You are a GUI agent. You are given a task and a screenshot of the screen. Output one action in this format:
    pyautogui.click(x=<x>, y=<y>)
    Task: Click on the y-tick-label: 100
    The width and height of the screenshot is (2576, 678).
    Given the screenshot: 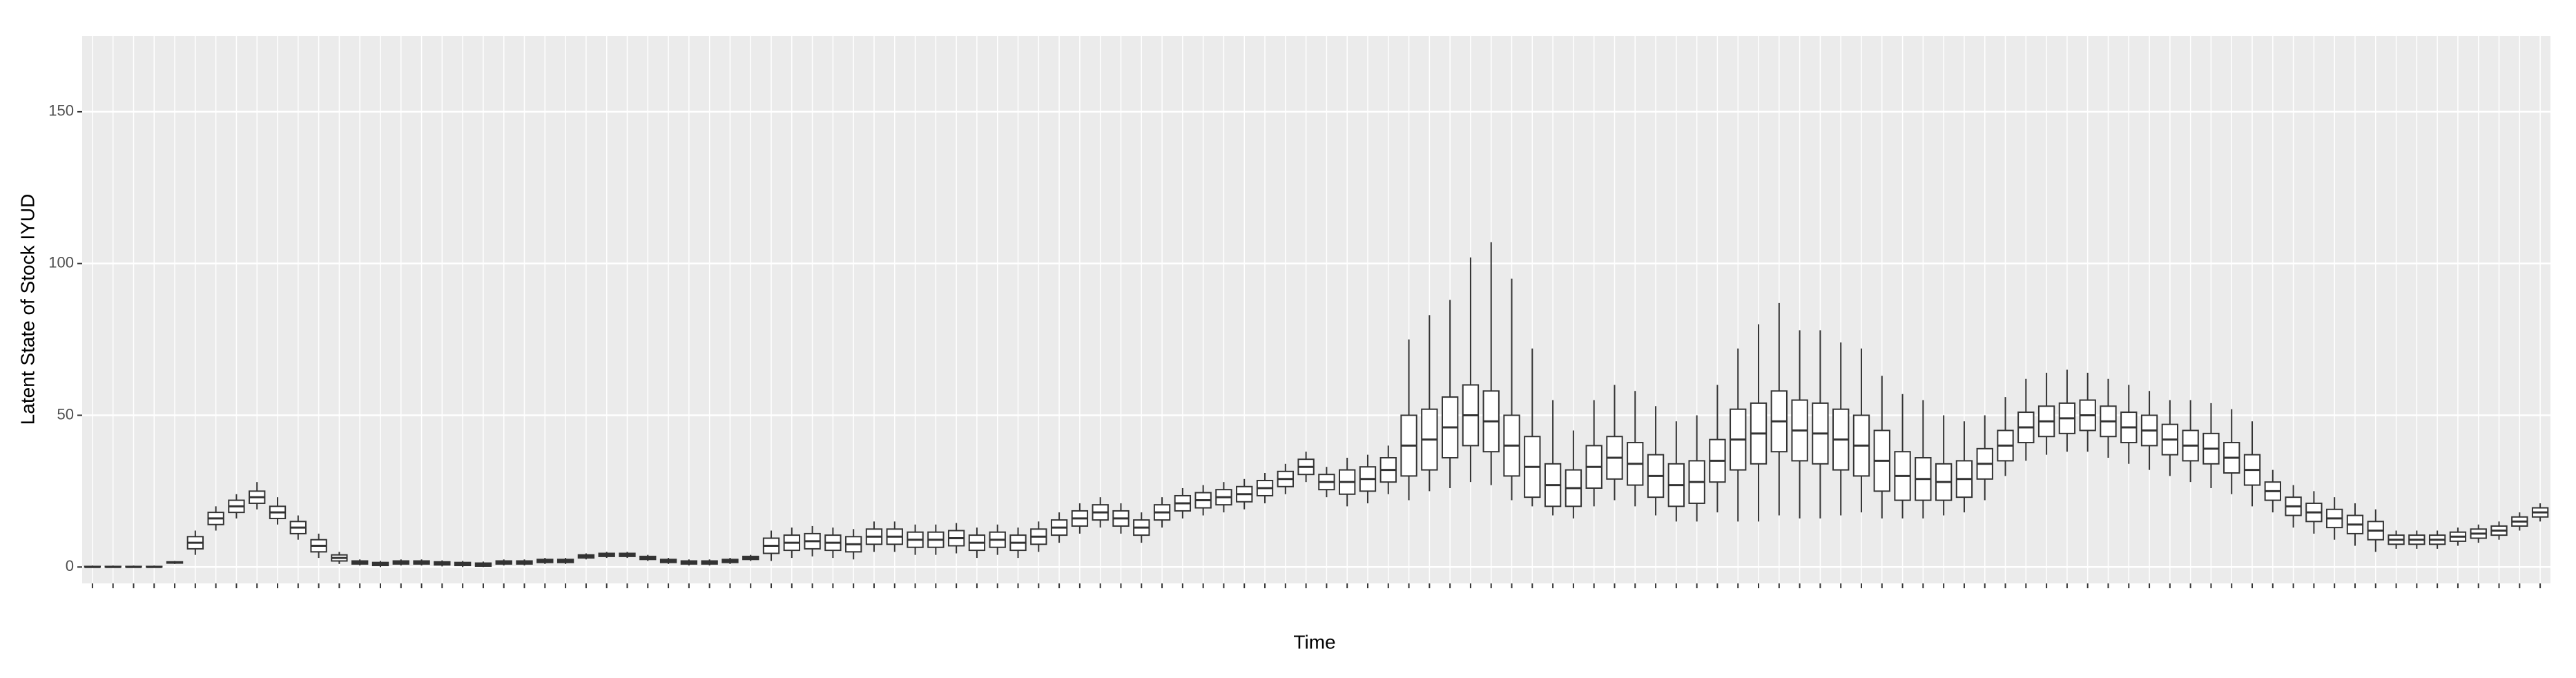 What is the action you would take?
    pyautogui.click(x=61, y=262)
    